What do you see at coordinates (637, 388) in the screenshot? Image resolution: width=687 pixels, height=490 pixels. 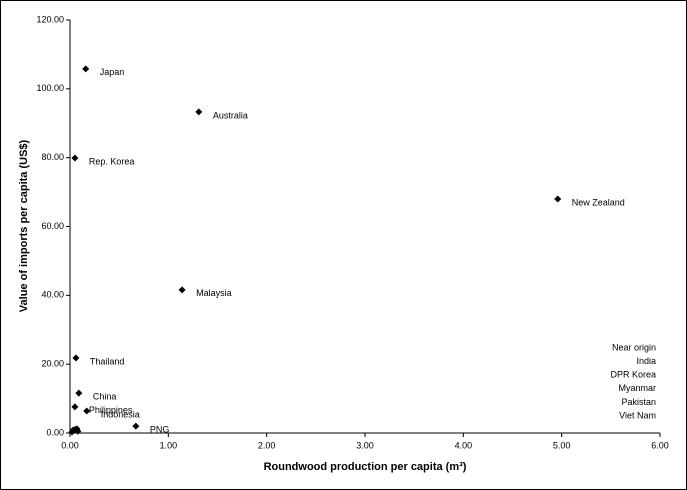 I see `annotation: Myanmar` at bounding box center [637, 388].